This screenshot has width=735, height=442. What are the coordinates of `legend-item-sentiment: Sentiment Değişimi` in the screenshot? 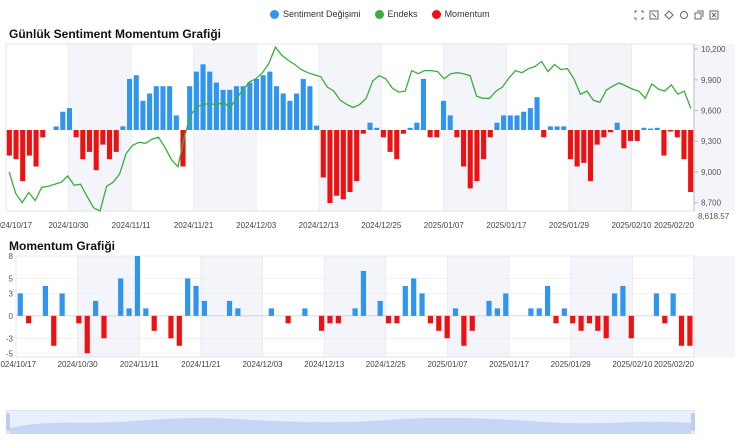 It's located at (315, 14).